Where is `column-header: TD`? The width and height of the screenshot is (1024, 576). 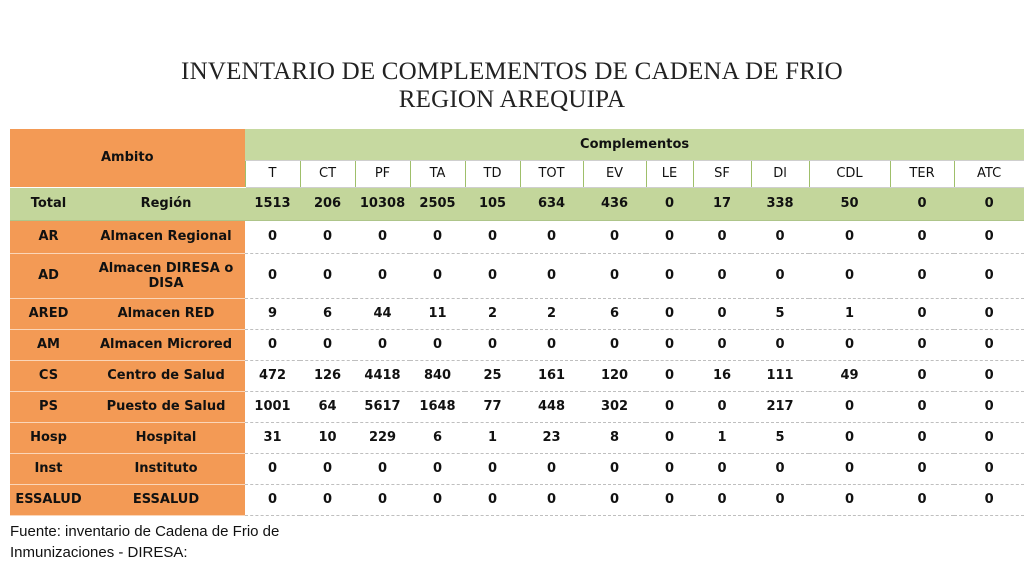
column-header: TD is located at coordinates (492, 173).